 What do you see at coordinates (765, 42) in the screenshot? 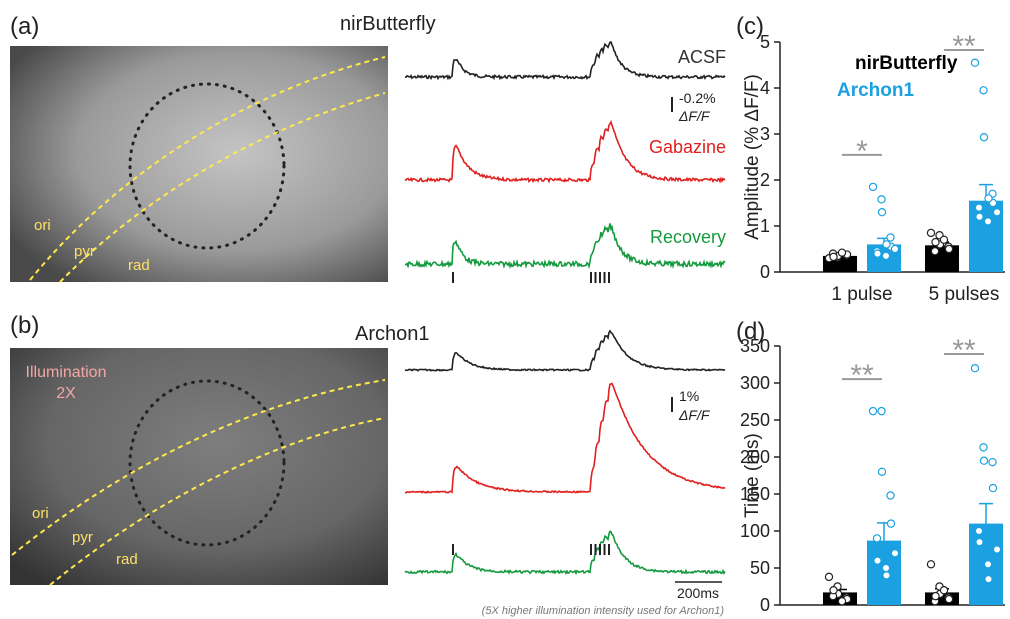
I see `y-tick-label: 5` at bounding box center [765, 42].